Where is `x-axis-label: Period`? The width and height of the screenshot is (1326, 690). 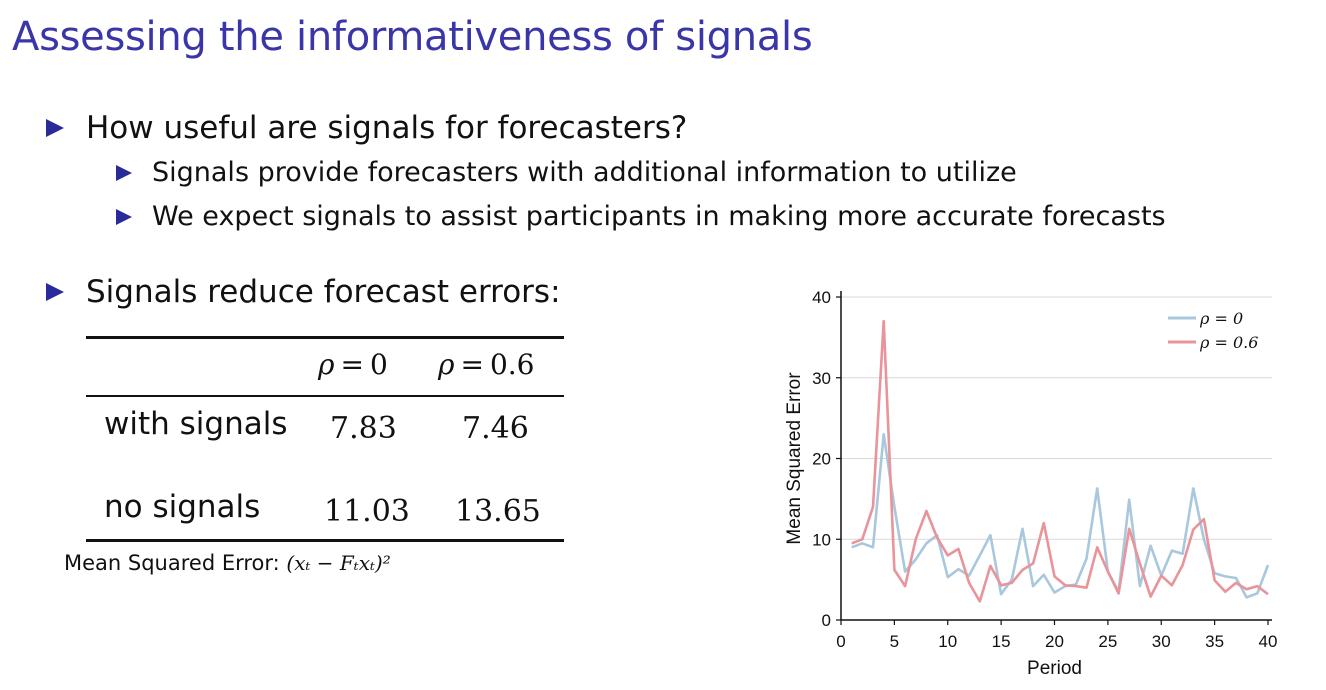 x-axis-label: Period is located at coordinates (1054, 668).